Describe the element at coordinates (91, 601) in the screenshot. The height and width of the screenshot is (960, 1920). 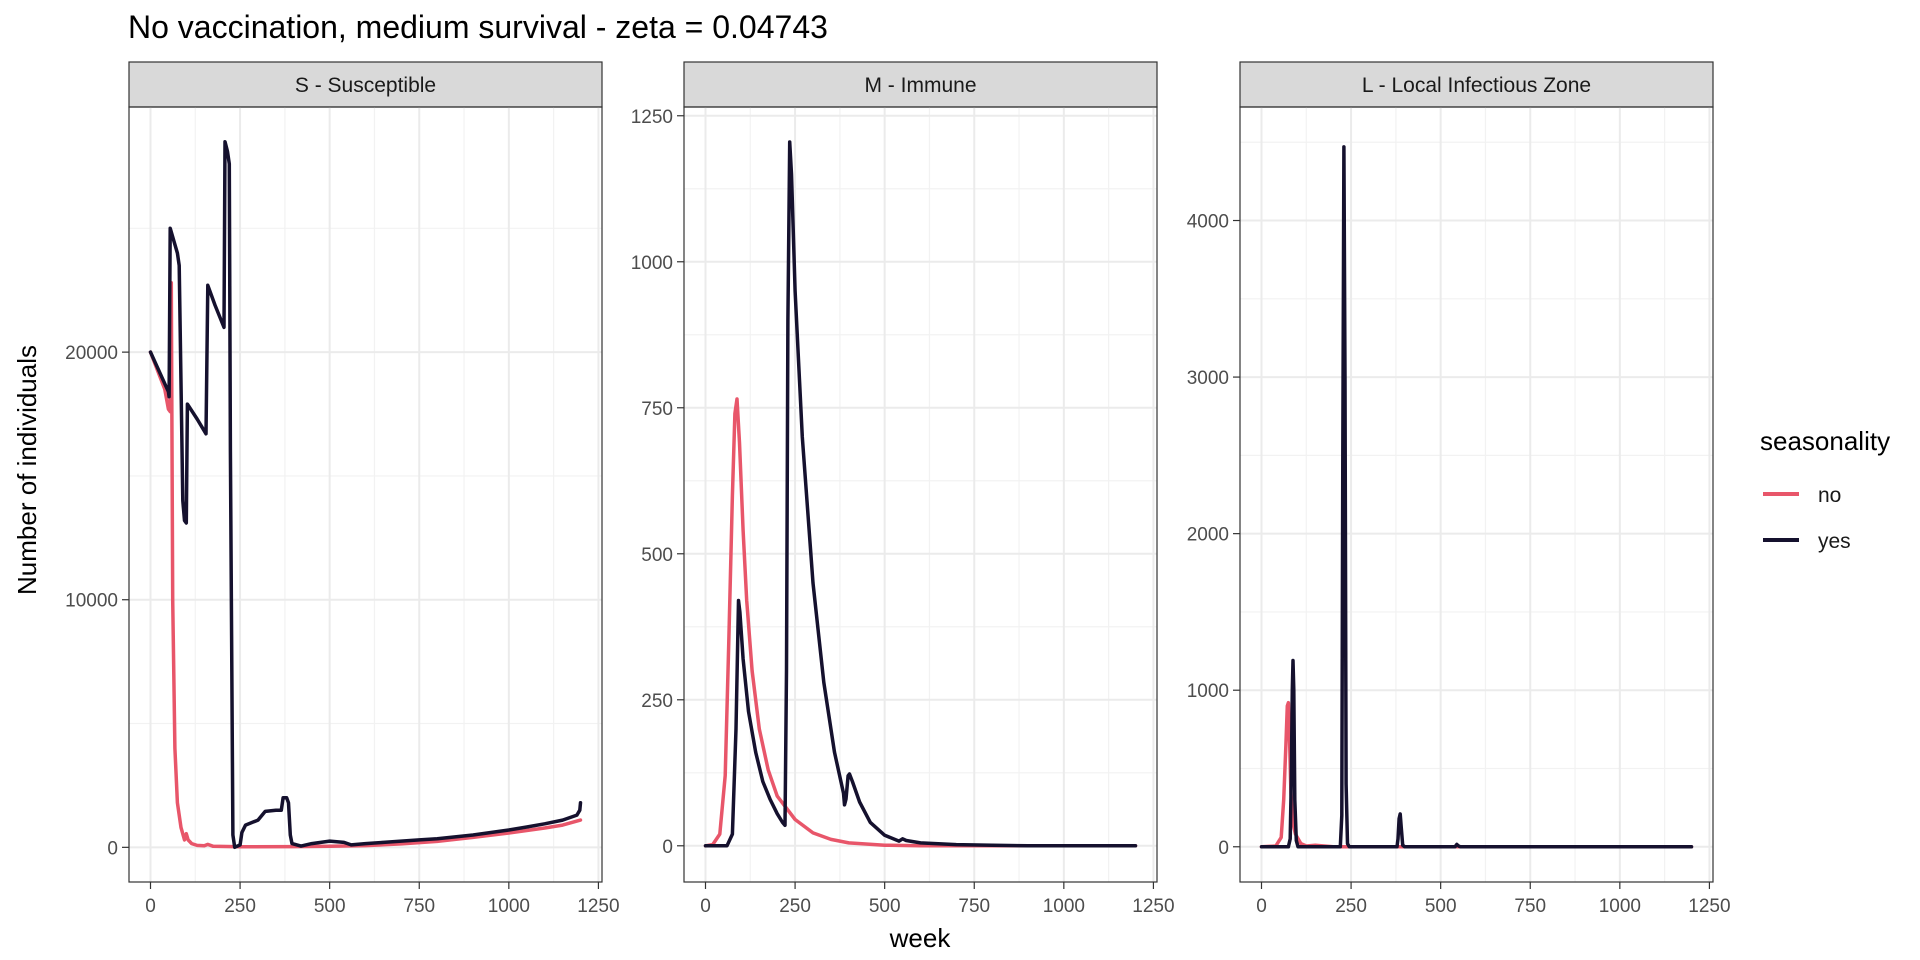
I see `y-tick-label: 10000` at that location.